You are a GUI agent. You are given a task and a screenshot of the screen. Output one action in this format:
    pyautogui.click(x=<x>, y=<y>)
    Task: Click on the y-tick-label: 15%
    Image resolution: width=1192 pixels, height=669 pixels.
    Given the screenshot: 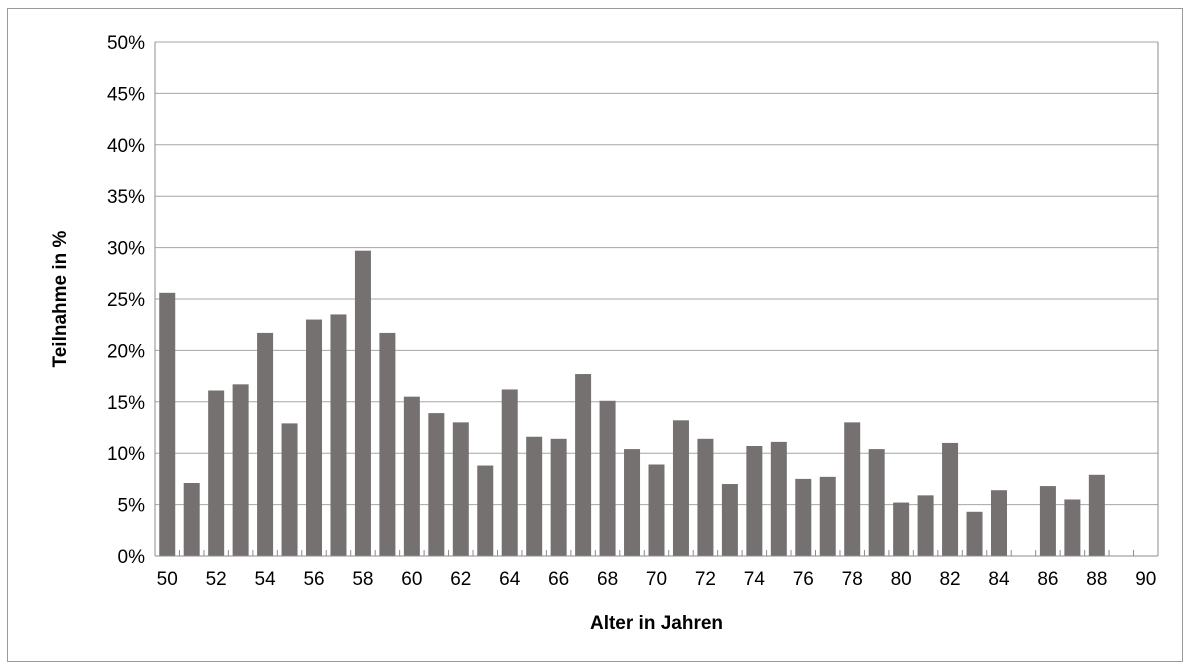 What is the action you would take?
    pyautogui.click(x=126, y=403)
    